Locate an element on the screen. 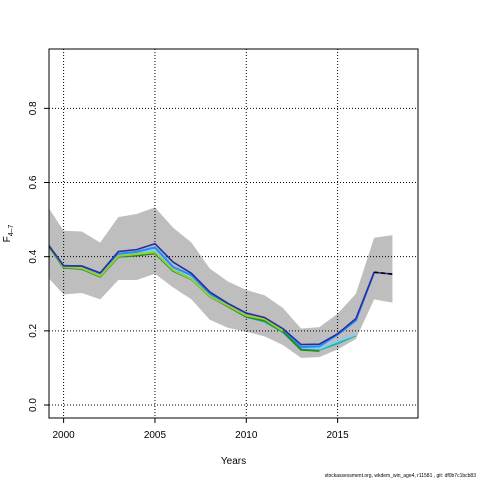  y-tick-label: 0.0 is located at coordinates (33, 405).